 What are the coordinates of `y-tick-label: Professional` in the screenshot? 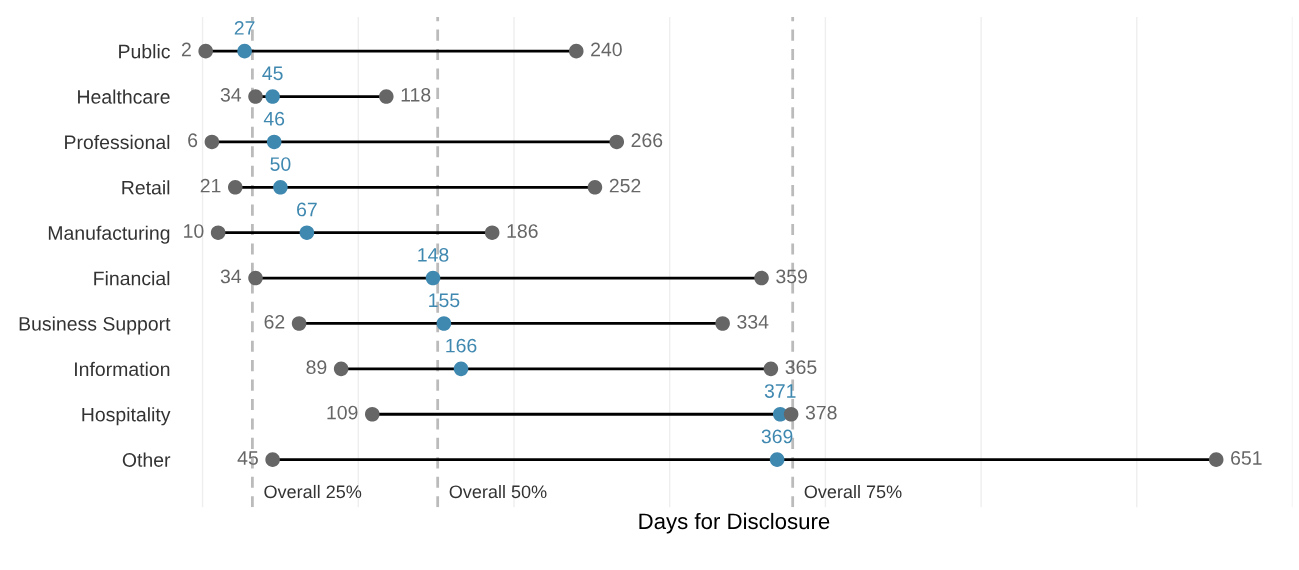 It's located at (117, 142).